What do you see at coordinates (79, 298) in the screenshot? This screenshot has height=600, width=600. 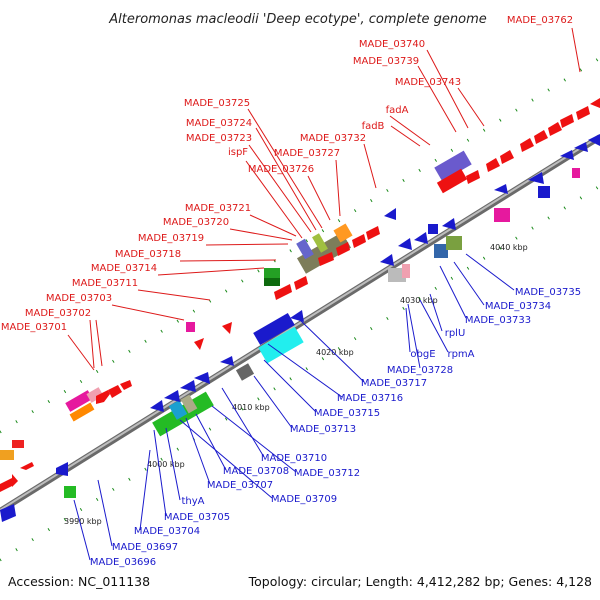 I see `gene-label: MADE_03703` at bounding box center [79, 298].